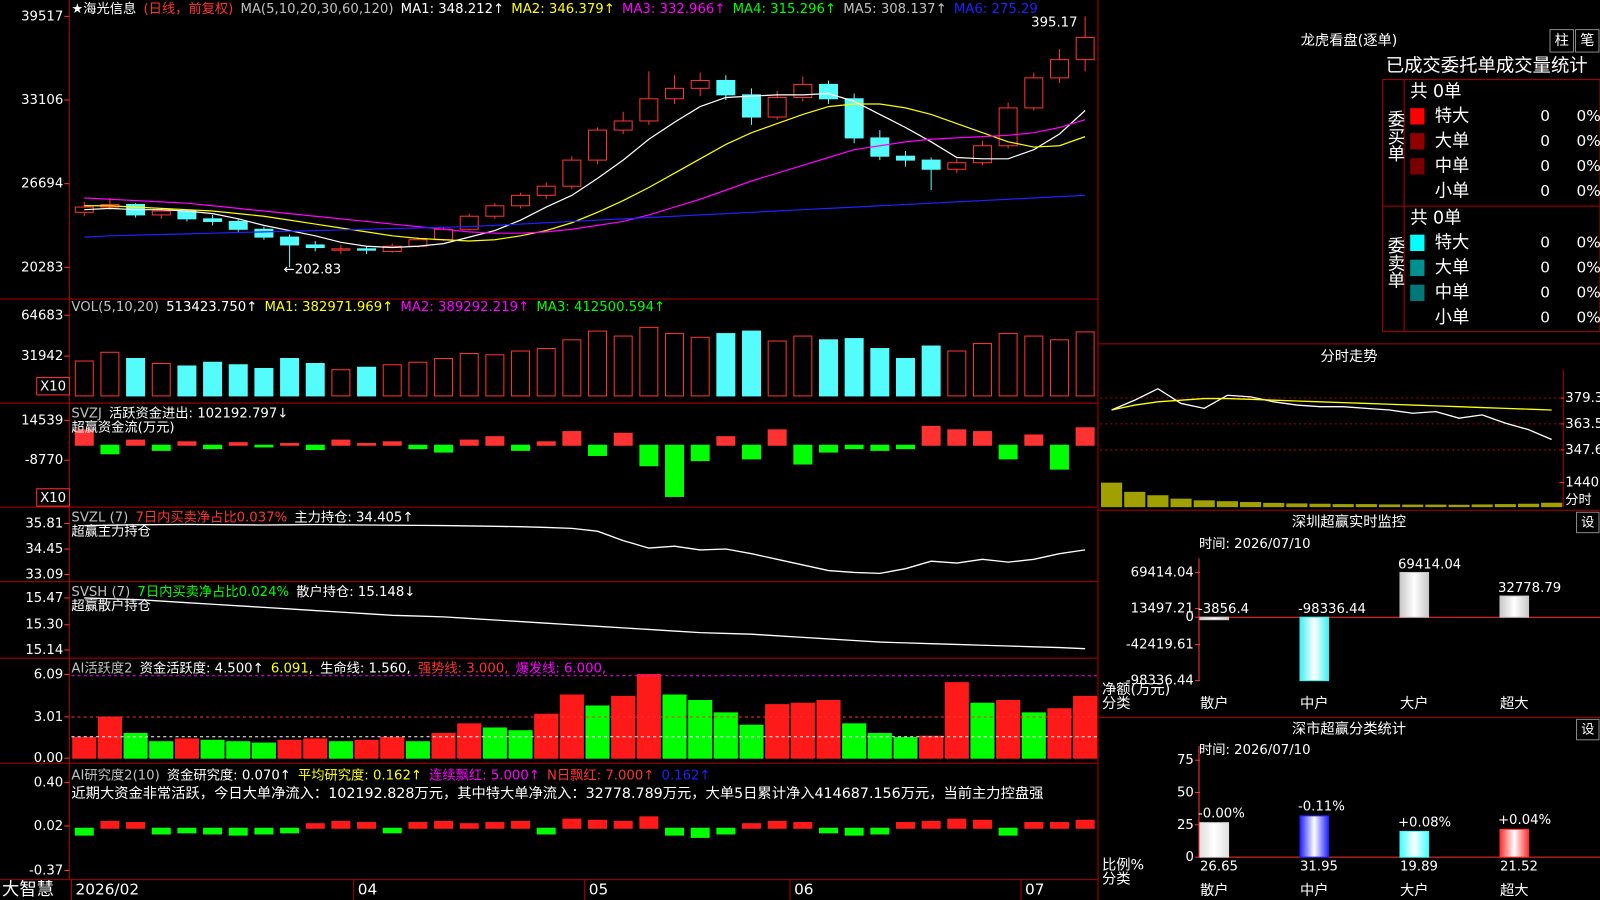 Image resolution: width=1600 pixels, height=900 pixels. What do you see at coordinates (99, 517) in the screenshot?
I see `header-item: SVZL (7)` at bounding box center [99, 517].